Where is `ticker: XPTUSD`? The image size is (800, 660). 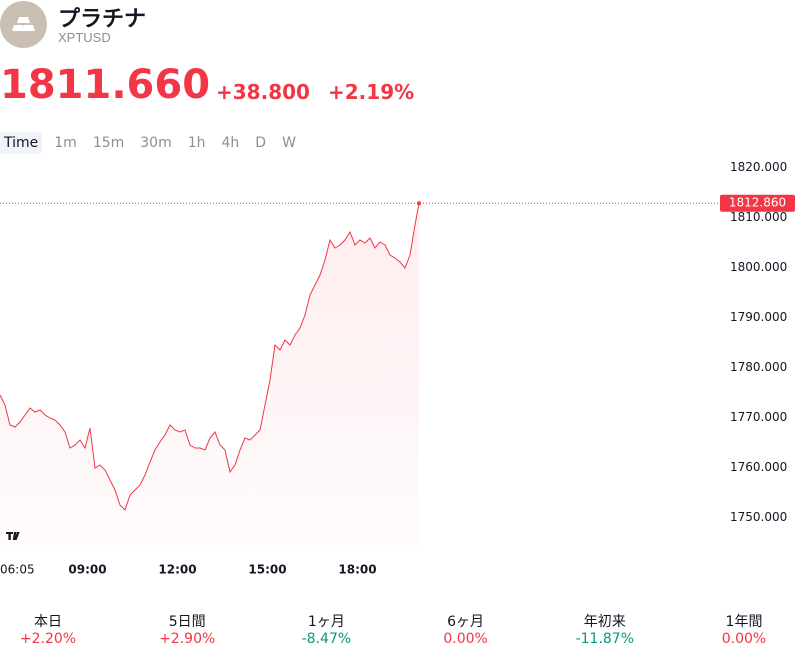
ticker: XPTUSD is located at coordinates (84, 37).